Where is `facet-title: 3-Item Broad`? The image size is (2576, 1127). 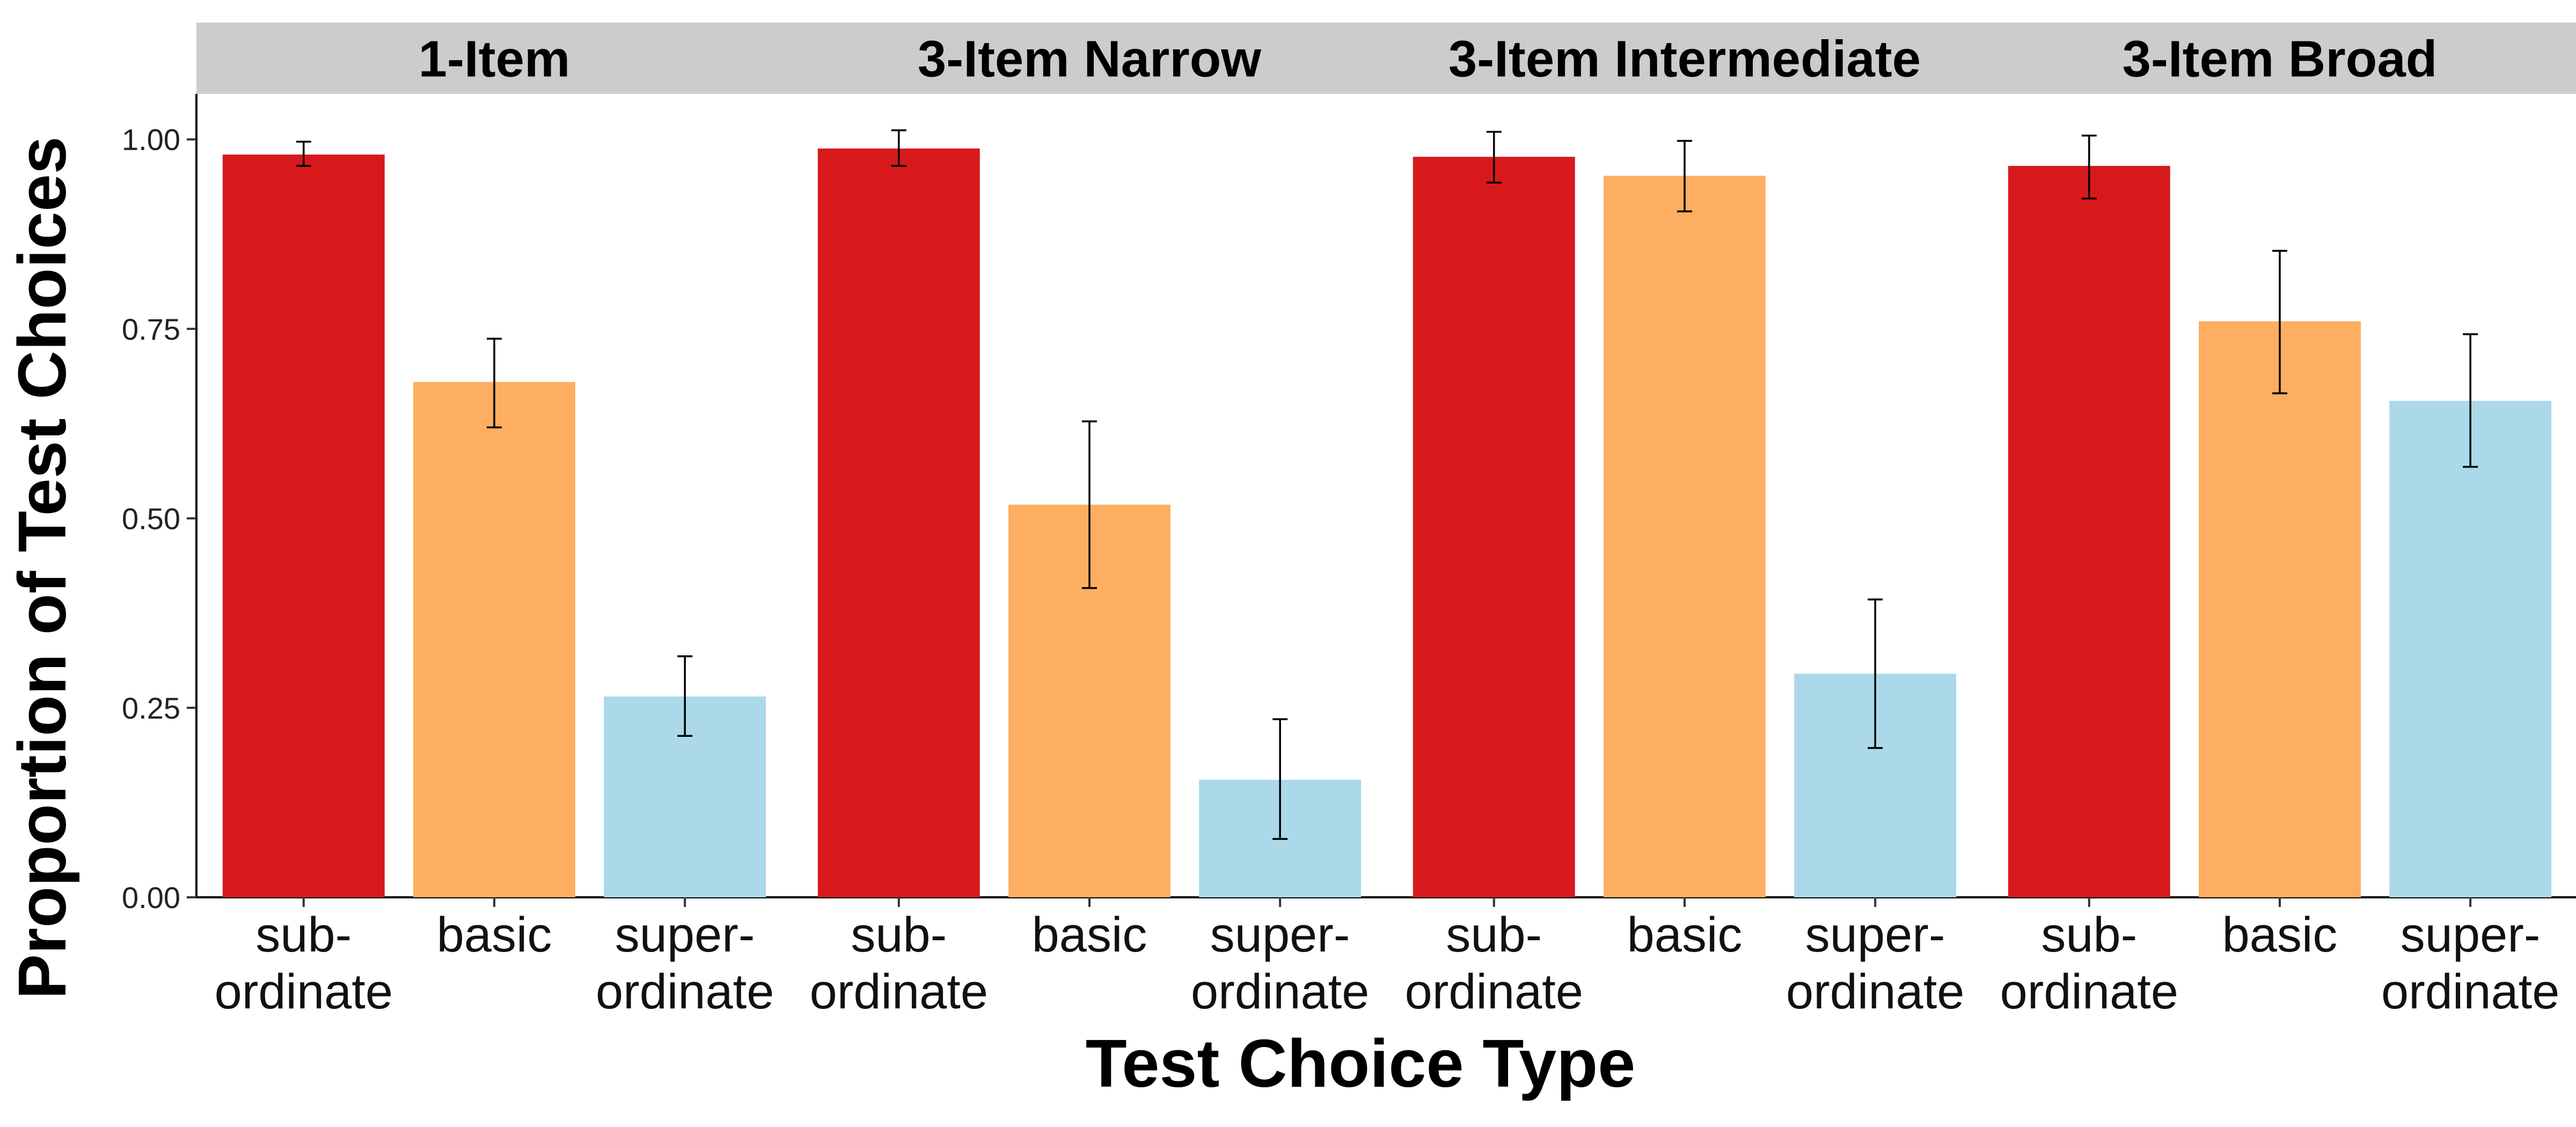 facet-title: 3-Item Broad is located at coordinates (2280, 59).